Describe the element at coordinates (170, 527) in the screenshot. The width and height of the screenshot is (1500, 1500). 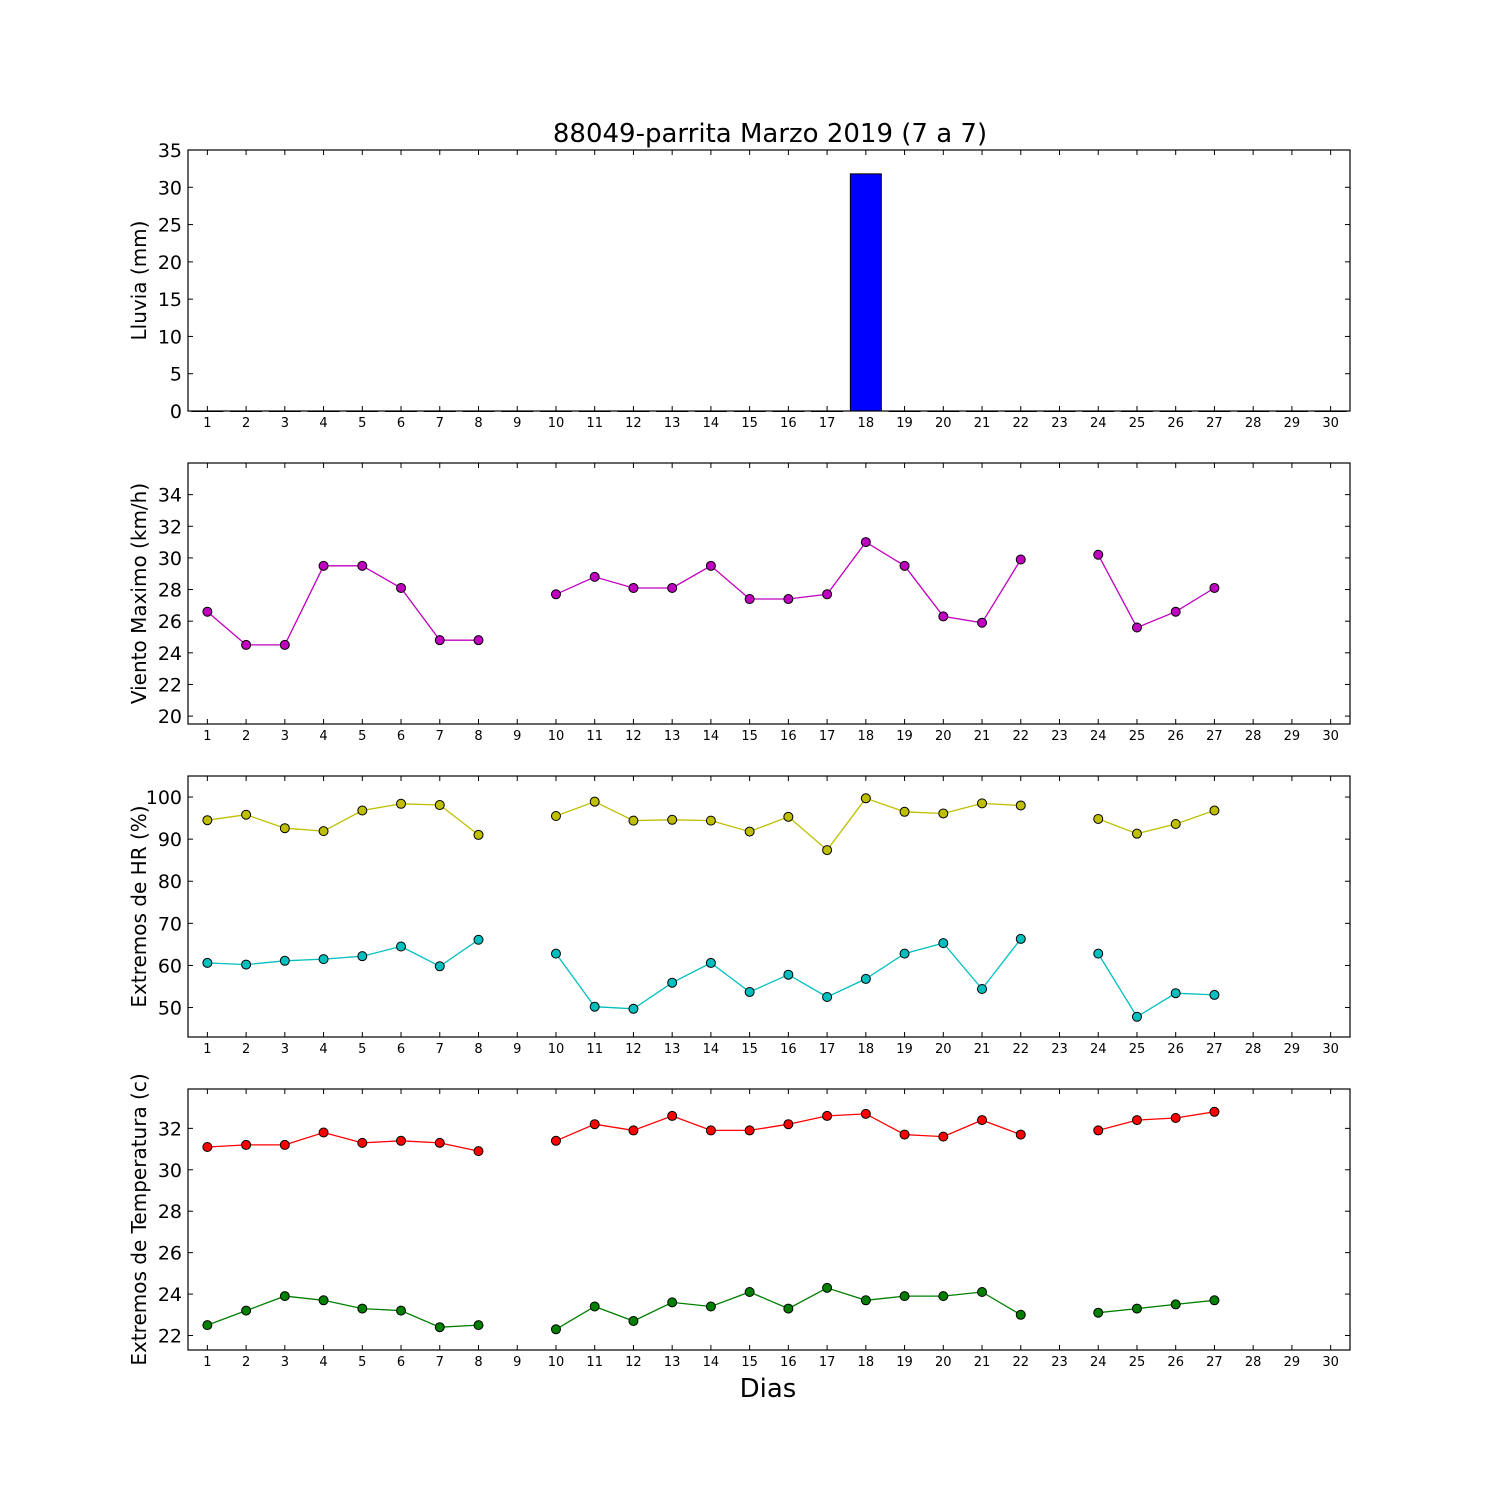
I see `y-tick-label: 32` at that location.